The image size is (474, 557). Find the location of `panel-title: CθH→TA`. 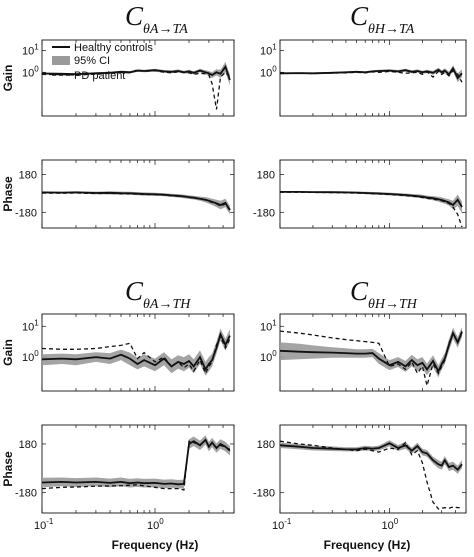

panel-title: CθH→TA is located at coordinates (382, 19).